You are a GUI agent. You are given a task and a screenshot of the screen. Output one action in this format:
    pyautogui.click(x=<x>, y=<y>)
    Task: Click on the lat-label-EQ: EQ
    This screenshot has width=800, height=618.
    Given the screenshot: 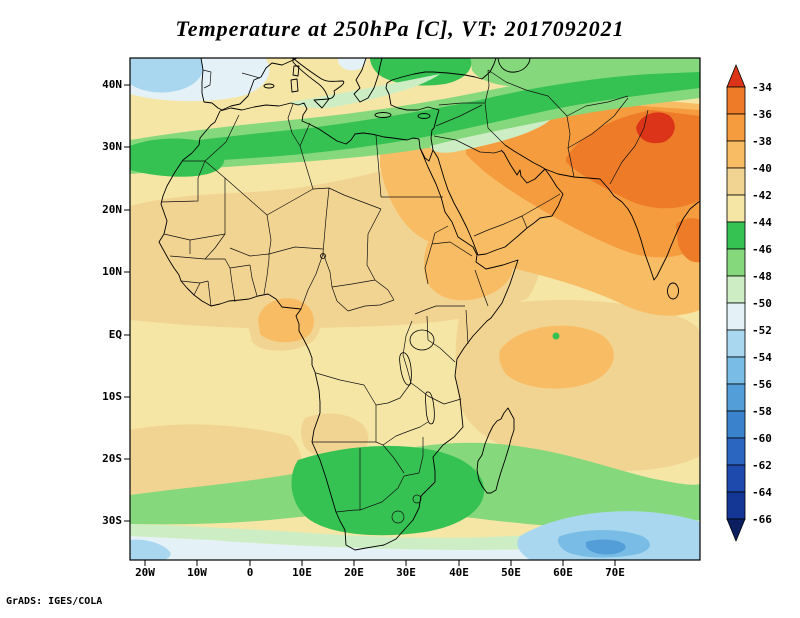 What is the action you would take?
    pyautogui.click(x=115, y=334)
    